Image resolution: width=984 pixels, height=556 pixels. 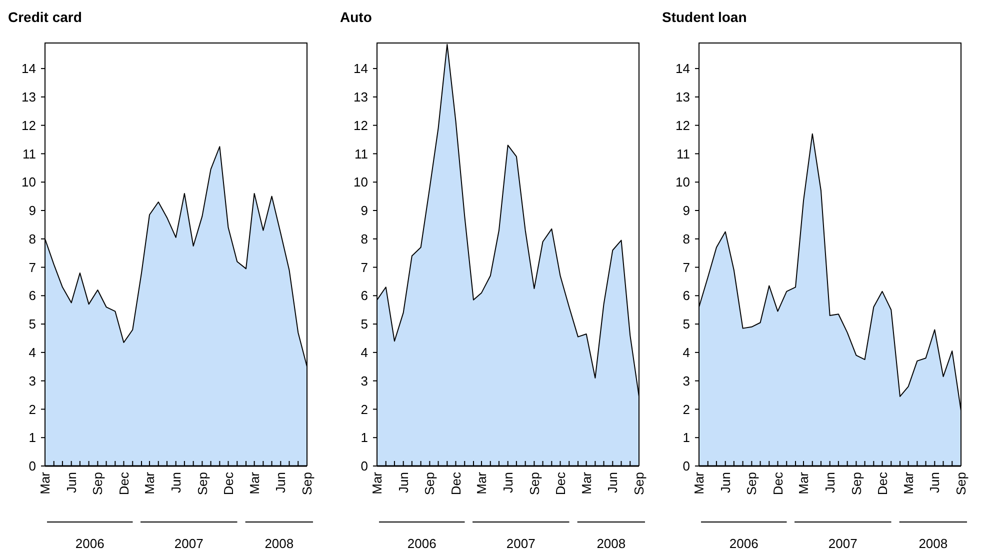 I want to click on chart-title: Auto, so click(x=356, y=17).